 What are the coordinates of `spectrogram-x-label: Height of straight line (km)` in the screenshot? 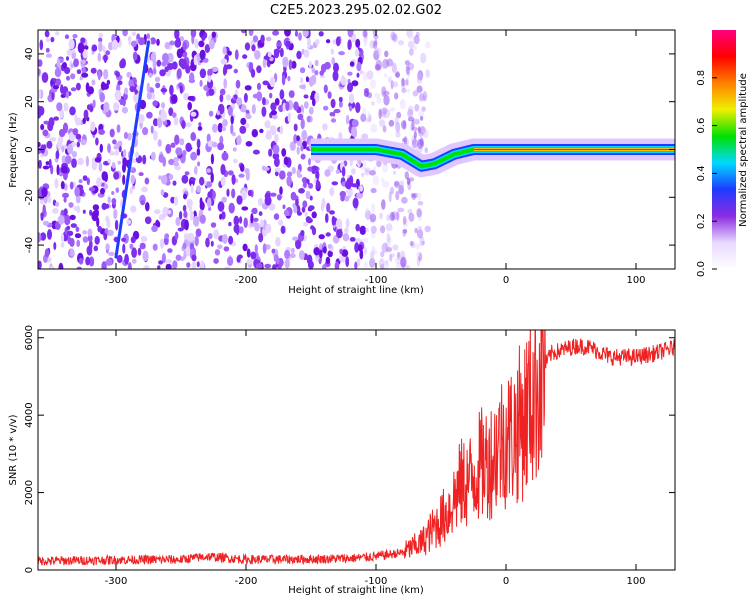 It's located at (356, 290).